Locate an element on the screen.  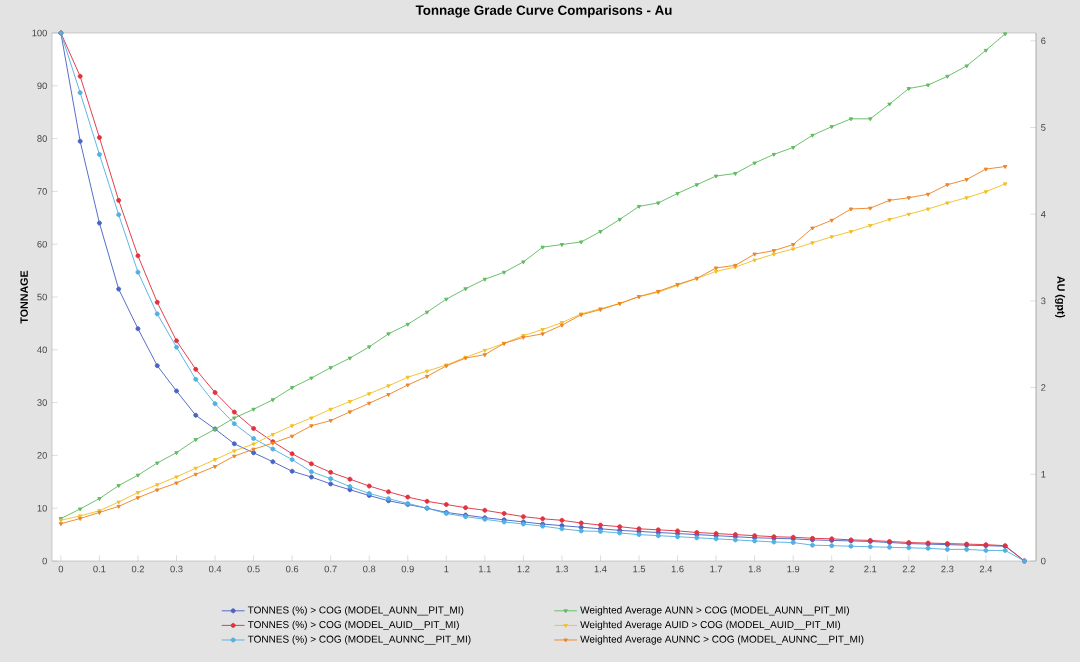
x-tick-label: 1.1 is located at coordinates (485, 569).